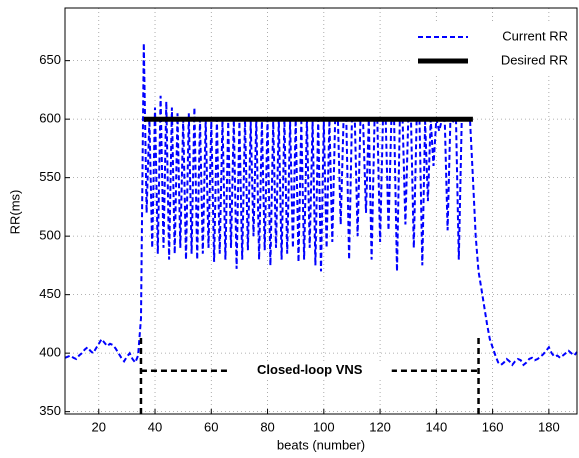  Describe the element at coordinates (549, 426) in the screenshot. I see `x-tick-label: 180` at that location.